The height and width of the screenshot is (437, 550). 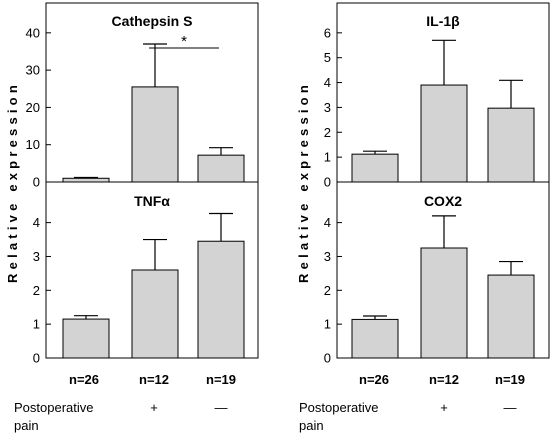 I want to click on group-label-right-2: n=12, so click(x=444, y=379).